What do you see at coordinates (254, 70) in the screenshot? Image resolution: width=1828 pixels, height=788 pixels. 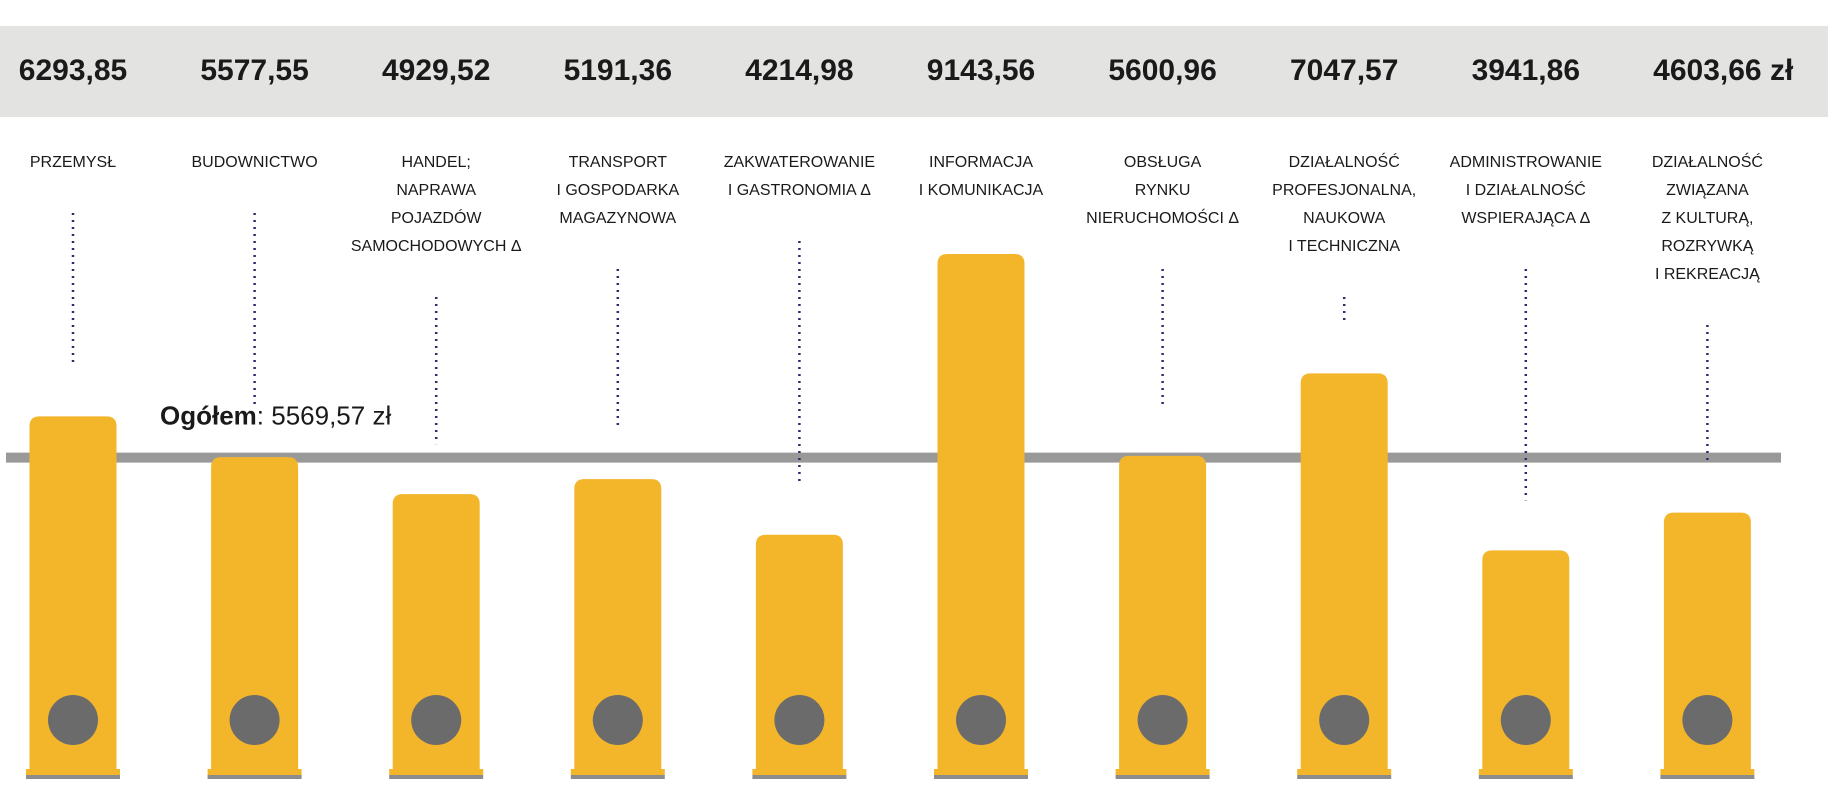 I see `value-label: 5577,55` at bounding box center [254, 70].